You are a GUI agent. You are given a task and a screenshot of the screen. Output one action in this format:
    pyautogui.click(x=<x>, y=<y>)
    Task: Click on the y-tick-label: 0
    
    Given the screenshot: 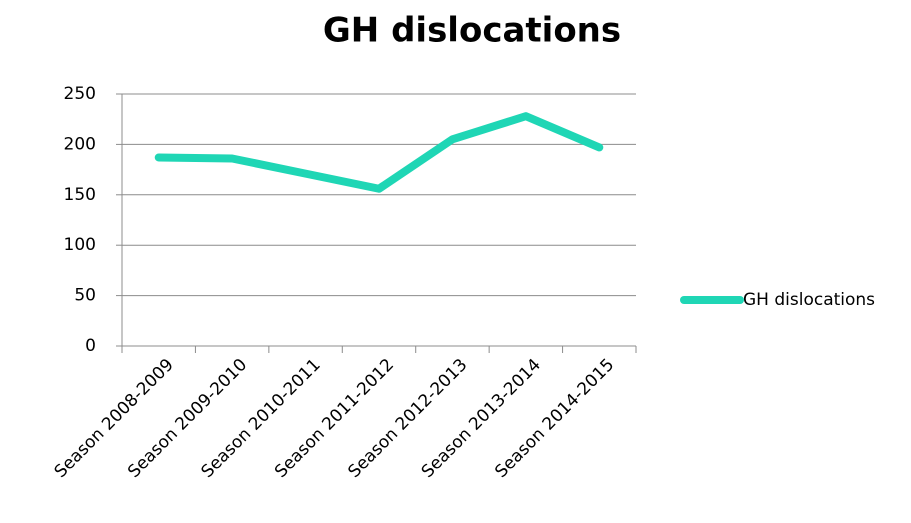 What is the action you would take?
    pyautogui.click(x=90, y=346)
    